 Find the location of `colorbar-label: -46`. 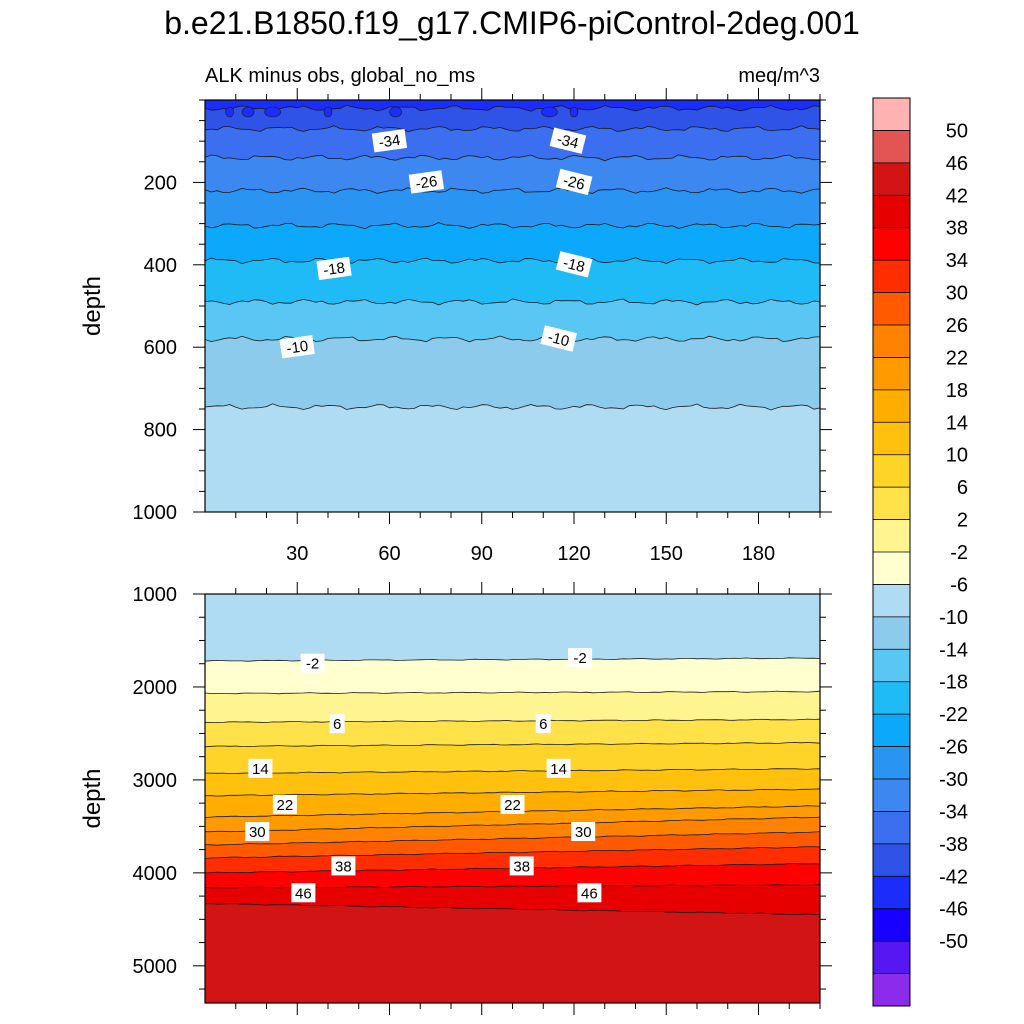

colorbar-label: -46 is located at coordinates (953, 910).